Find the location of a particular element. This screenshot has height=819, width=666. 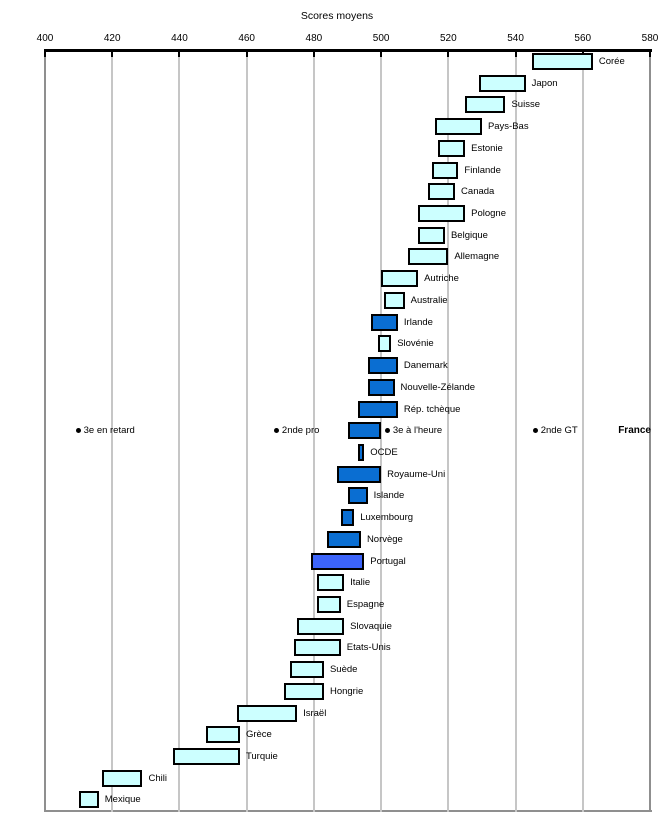

country-label-cor-e: Corée is located at coordinates (611, 61).